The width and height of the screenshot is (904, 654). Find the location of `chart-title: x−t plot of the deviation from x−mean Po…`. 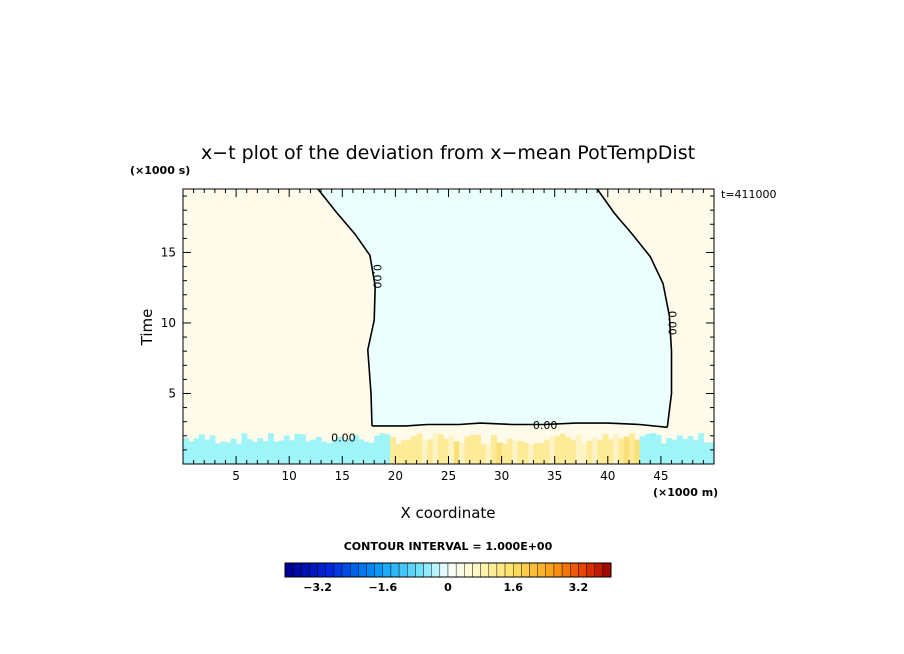

chart-title: x−t plot of the deviation from x−mean Po… is located at coordinates (448, 153).